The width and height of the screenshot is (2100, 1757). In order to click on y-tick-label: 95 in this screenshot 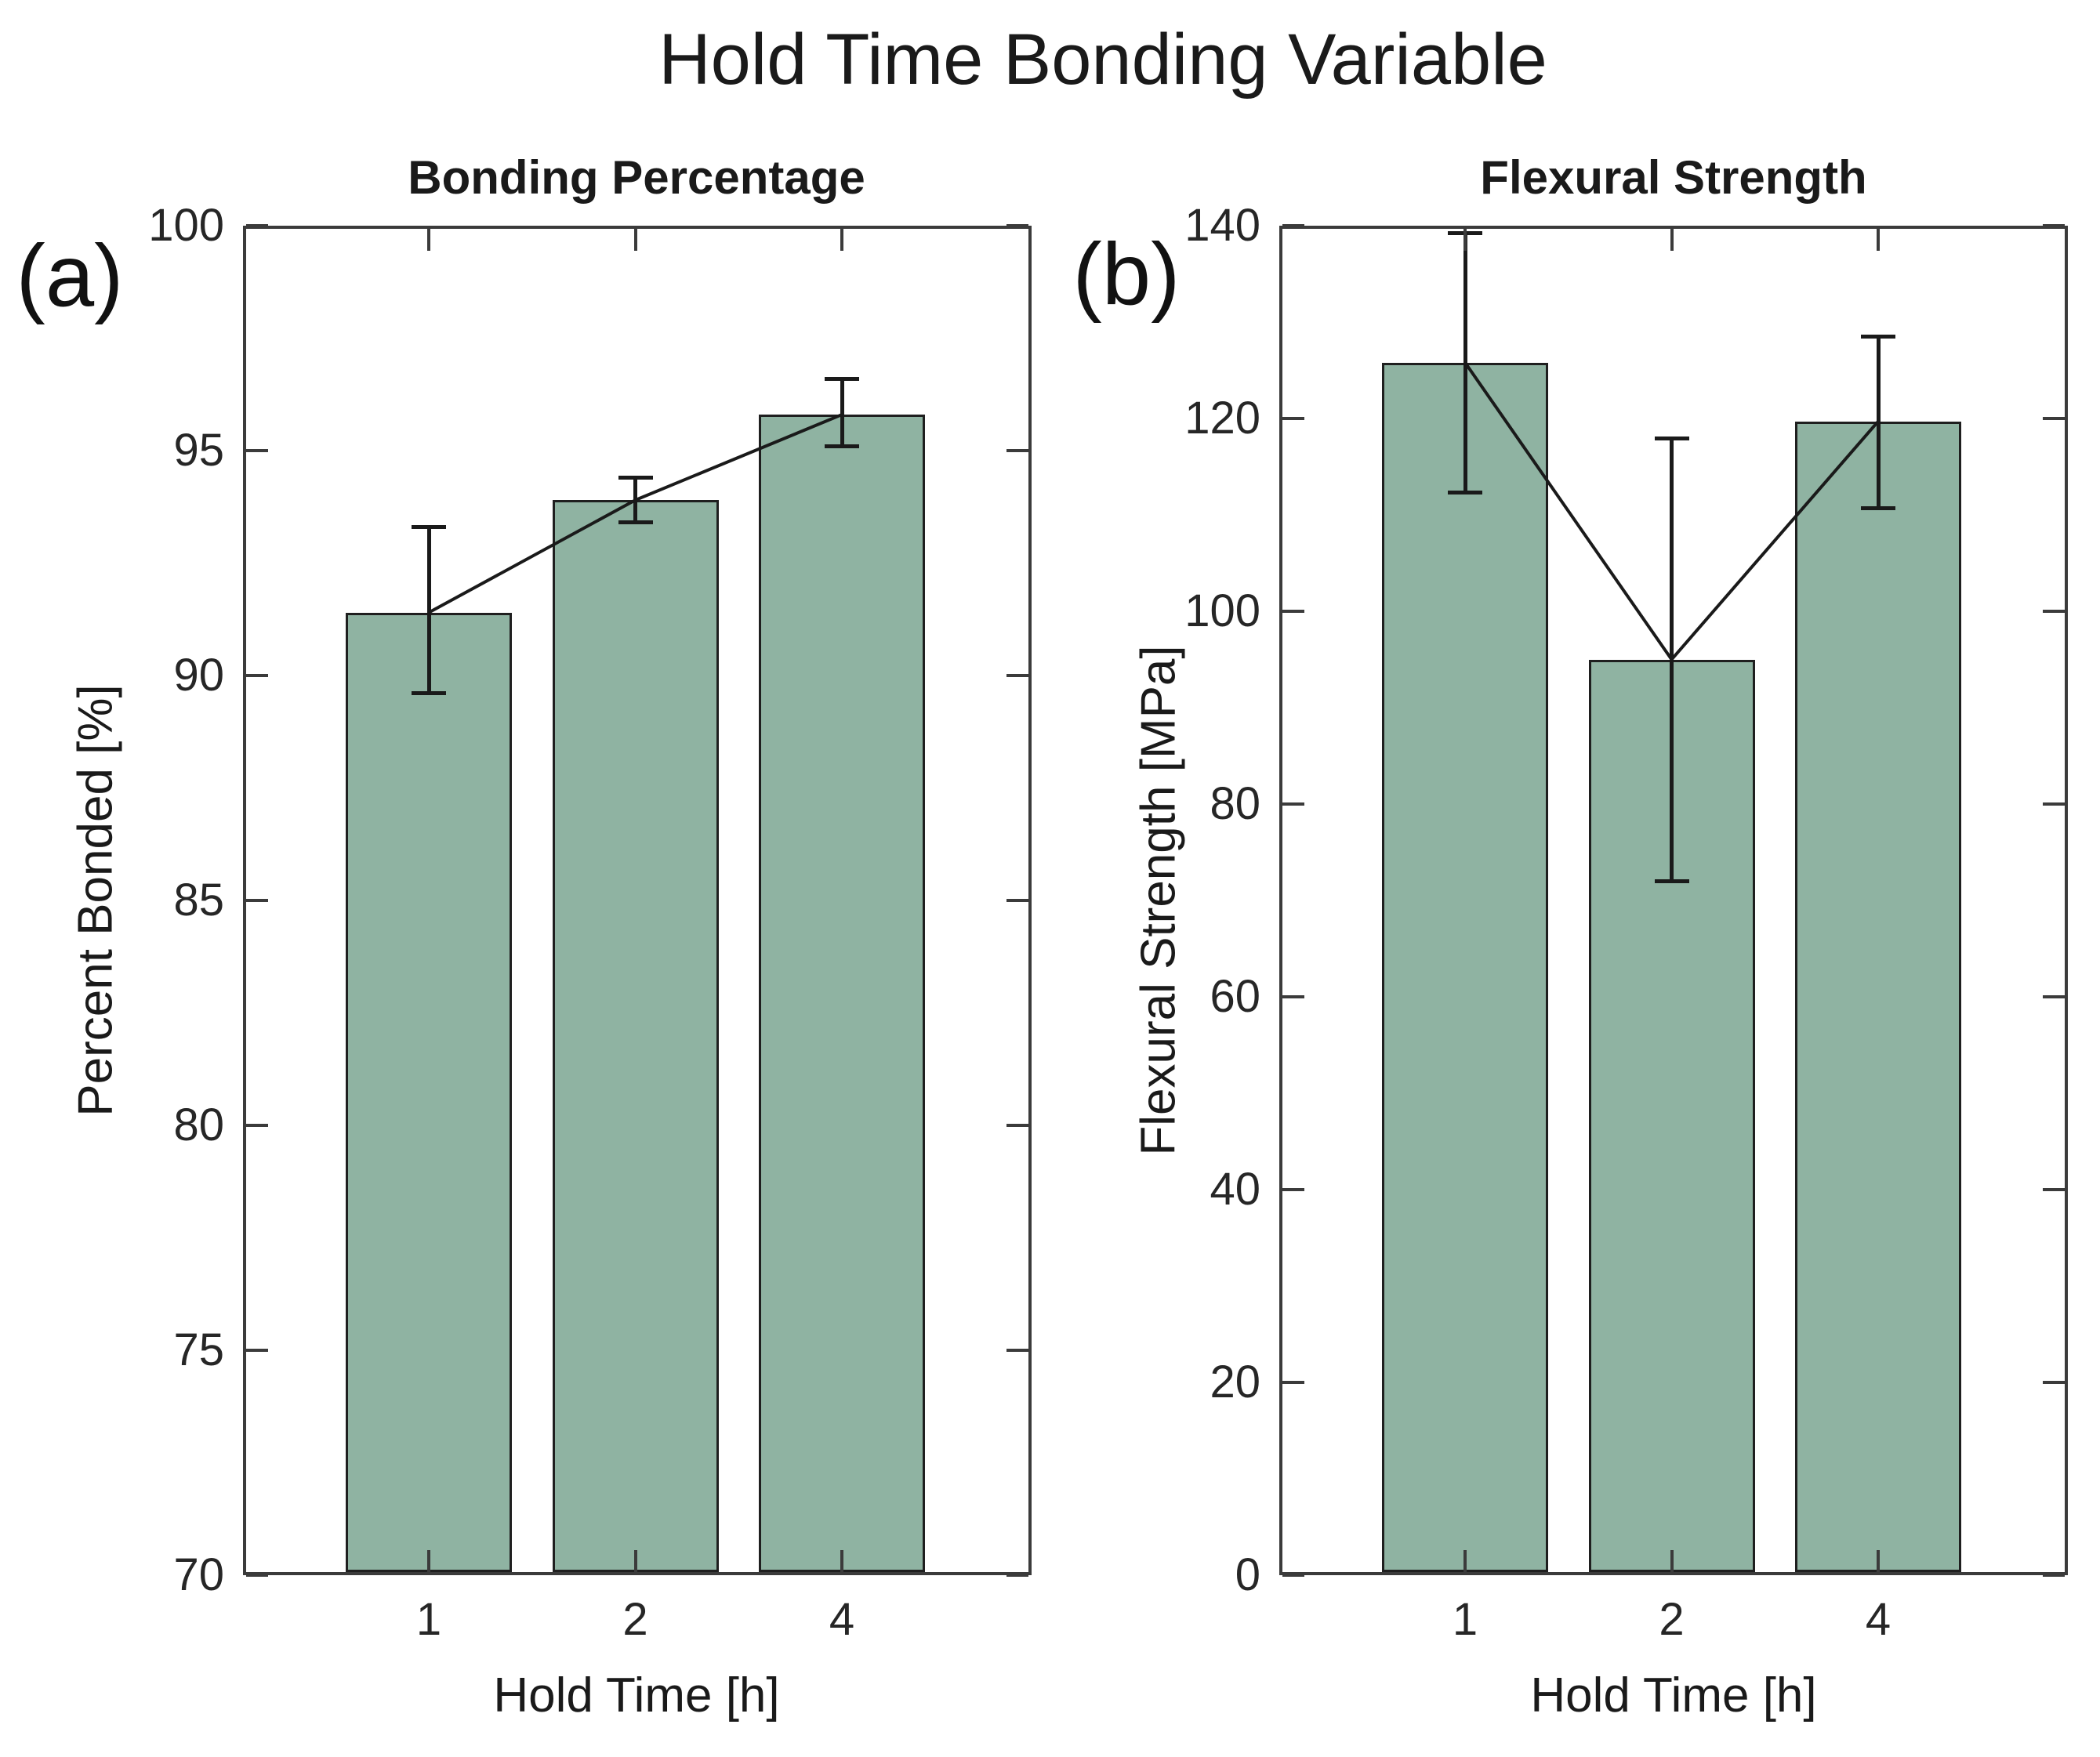, I will do `click(199, 451)`.